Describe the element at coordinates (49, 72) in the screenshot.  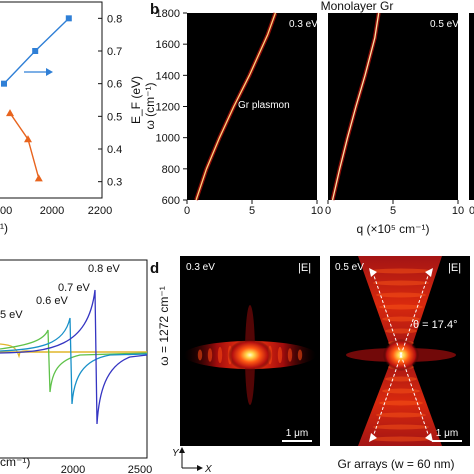
I see `panel-a-arrowhead` at that location.